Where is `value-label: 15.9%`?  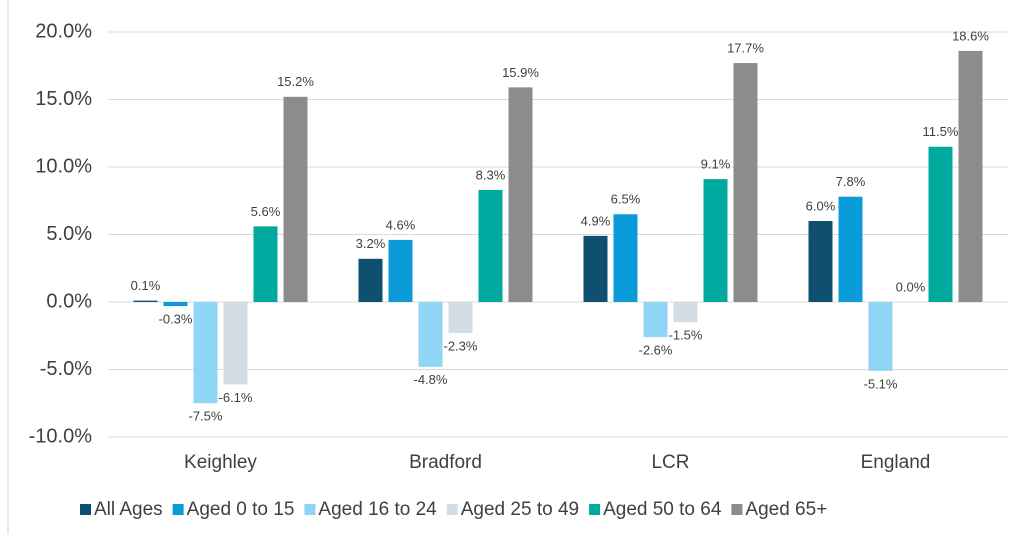 value-label: 15.9% is located at coordinates (520, 72).